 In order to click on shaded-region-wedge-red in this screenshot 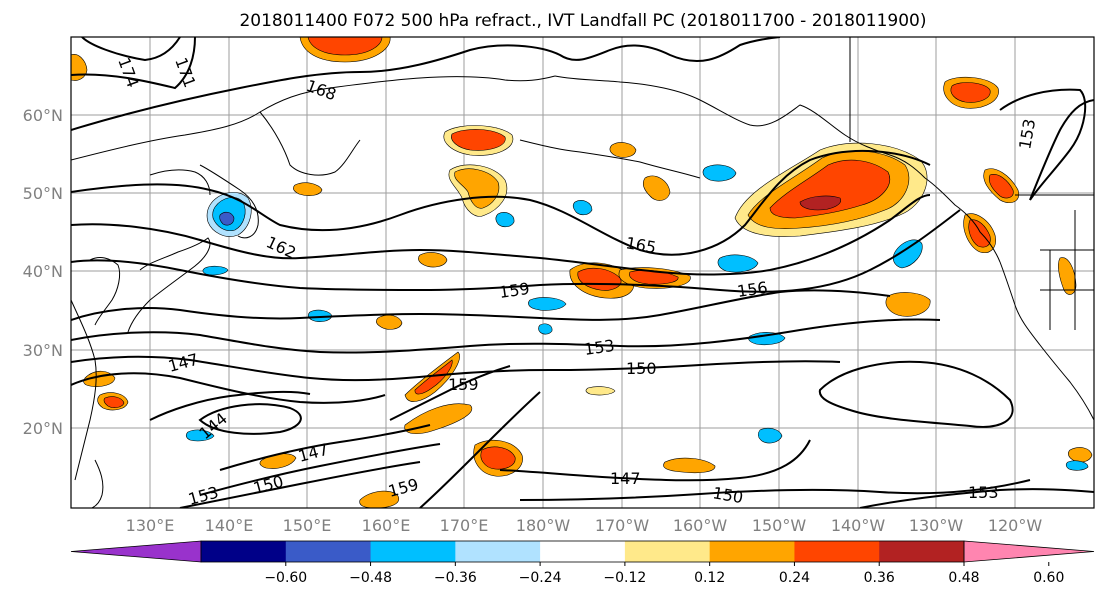, I will do `click(433, 377)`.